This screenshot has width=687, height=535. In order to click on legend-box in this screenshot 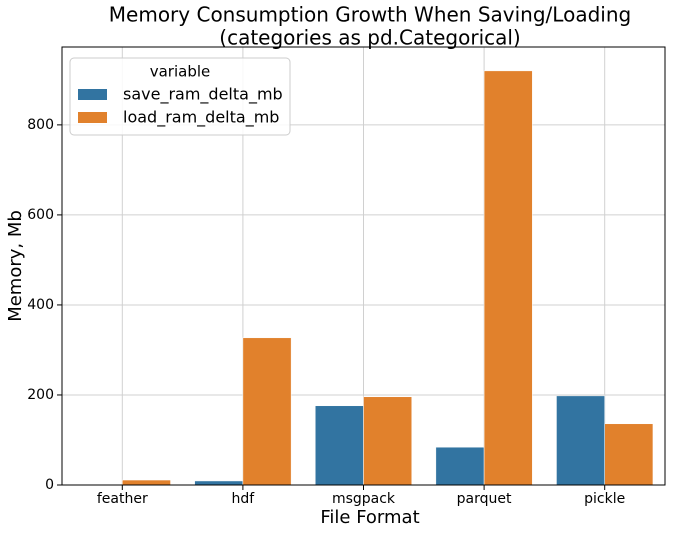, I will do `click(180, 96)`.